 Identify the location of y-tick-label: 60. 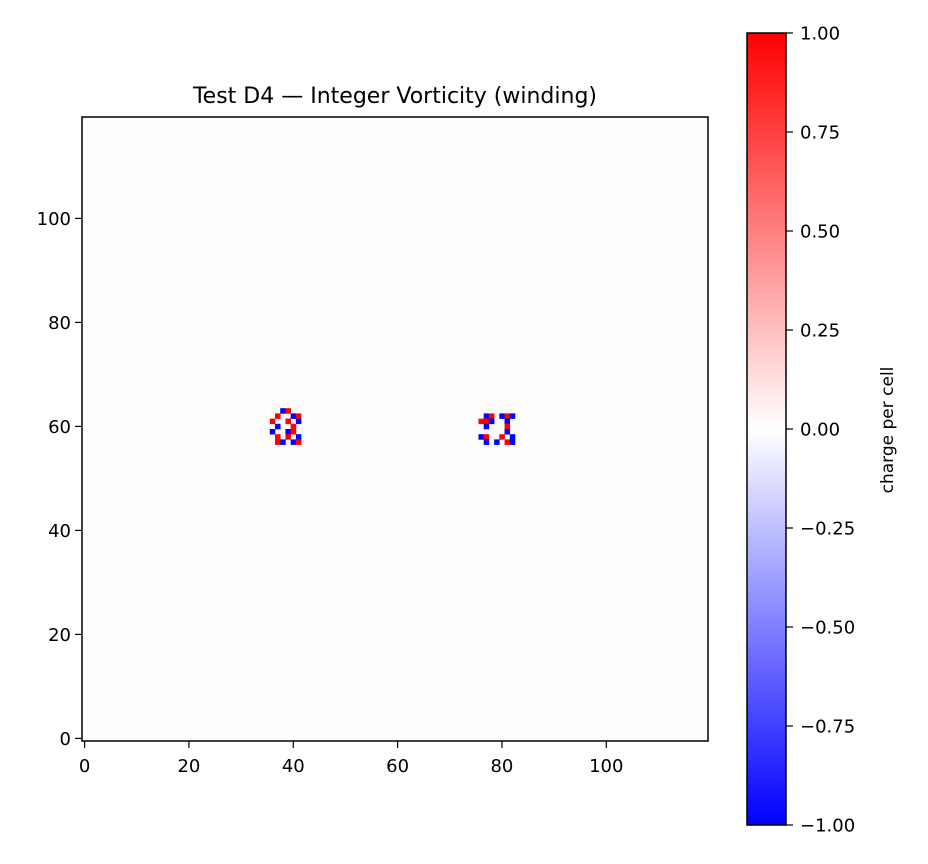
(59, 427).